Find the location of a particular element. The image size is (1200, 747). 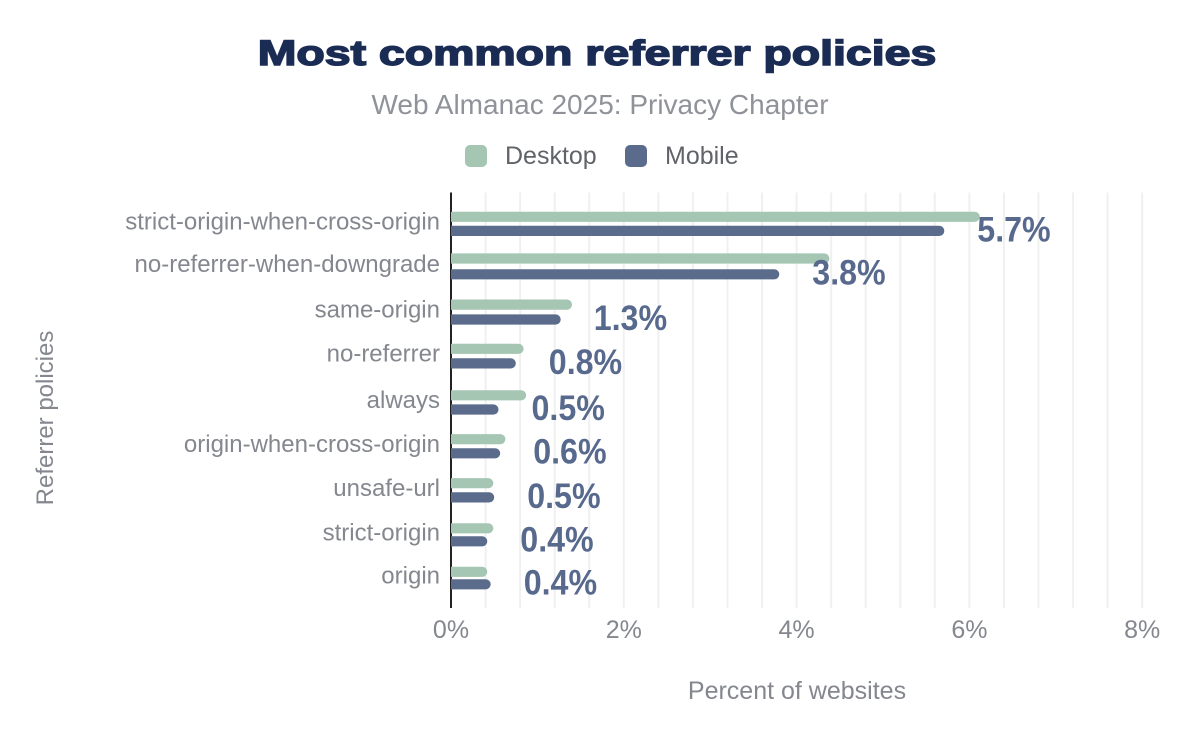

svg-text: 2% is located at coordinates (624, 630).